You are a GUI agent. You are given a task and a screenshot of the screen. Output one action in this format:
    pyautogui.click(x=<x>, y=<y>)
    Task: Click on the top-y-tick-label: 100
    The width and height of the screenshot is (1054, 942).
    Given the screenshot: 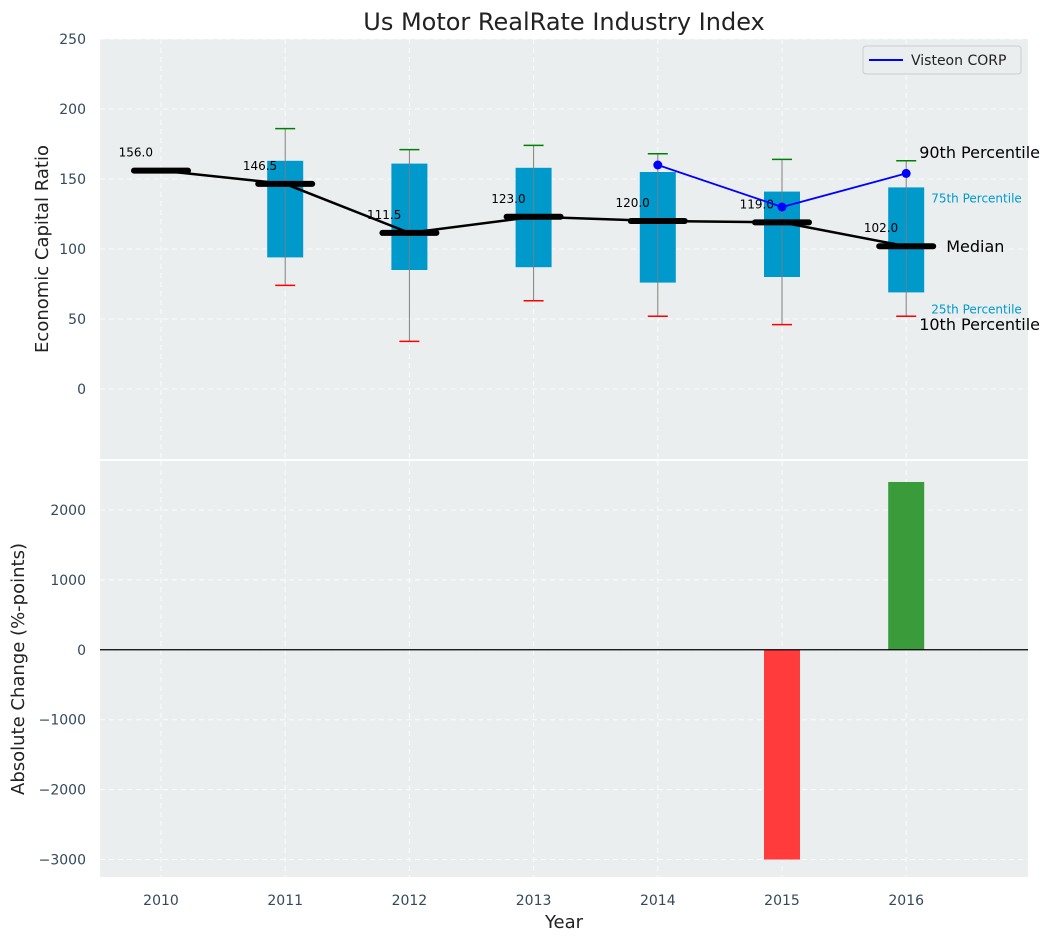 What is the action you would take?
    pyautogui.click(x=72, y=250)
    